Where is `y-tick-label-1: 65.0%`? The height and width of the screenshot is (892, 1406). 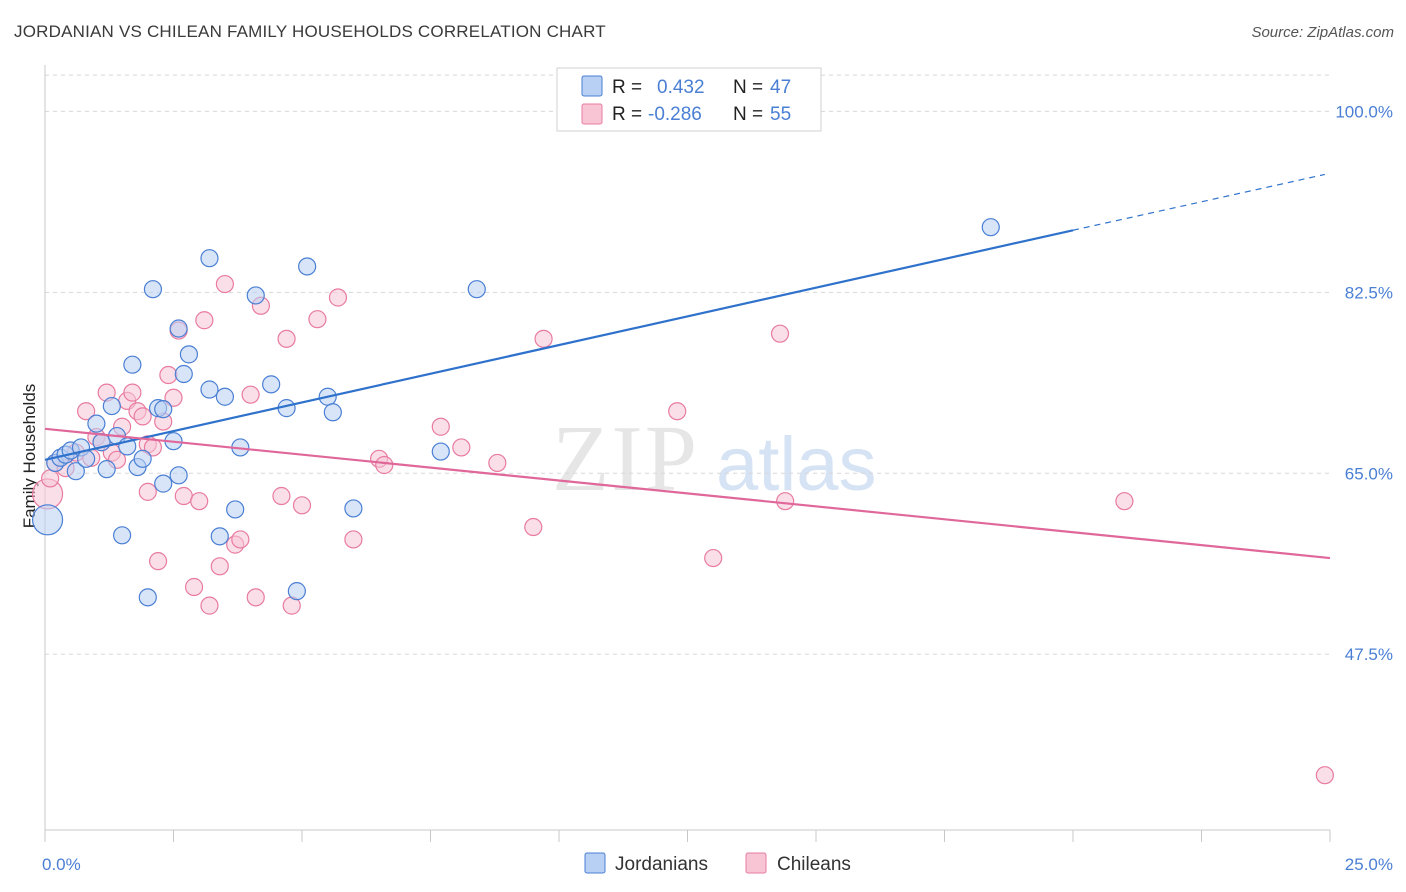
y-tick-label-1: 65.0% is located at coordinates (1369, 473).